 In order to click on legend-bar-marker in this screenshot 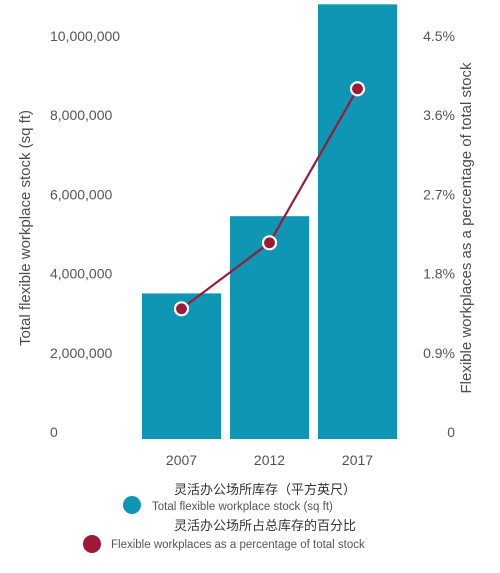, I will do `click(132, 505)`.